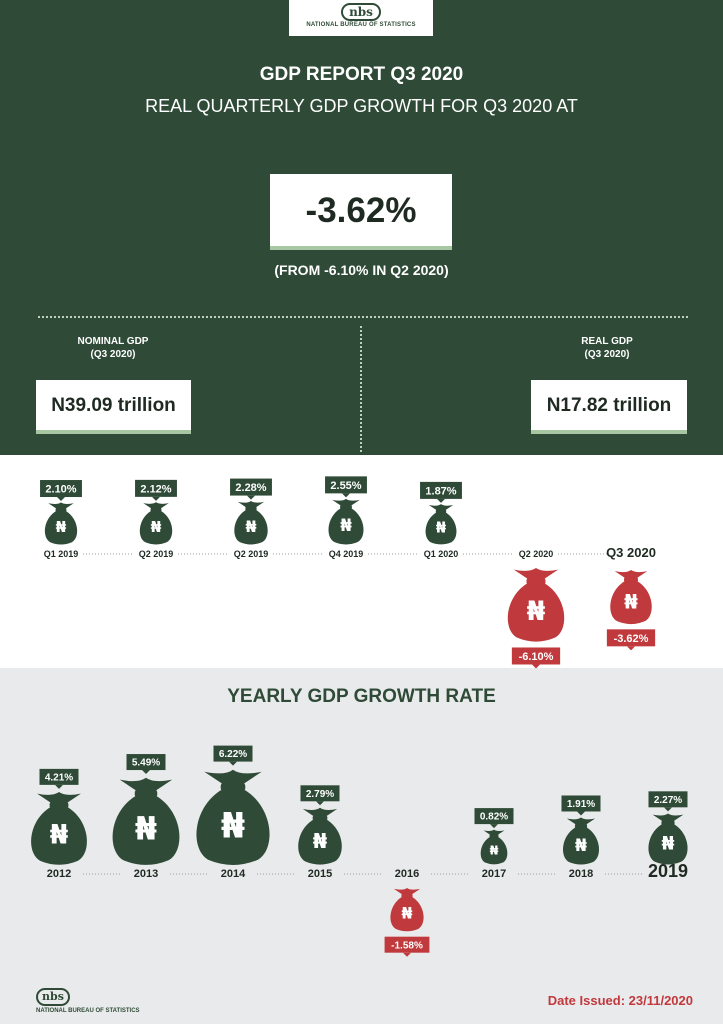 This screenshot has width=723, height=1024. I want to click on nominal-gdp-title: NOMINAL GDP, so click(113, 341).